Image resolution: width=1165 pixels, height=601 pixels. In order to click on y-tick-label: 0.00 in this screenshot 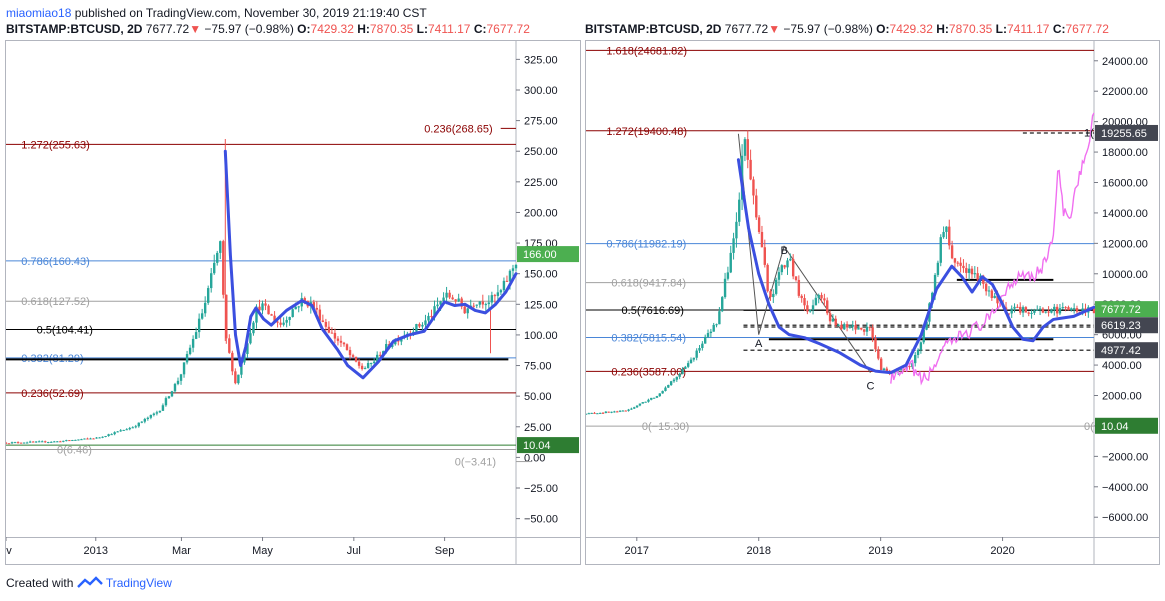, I will do `click(534, 458)`.